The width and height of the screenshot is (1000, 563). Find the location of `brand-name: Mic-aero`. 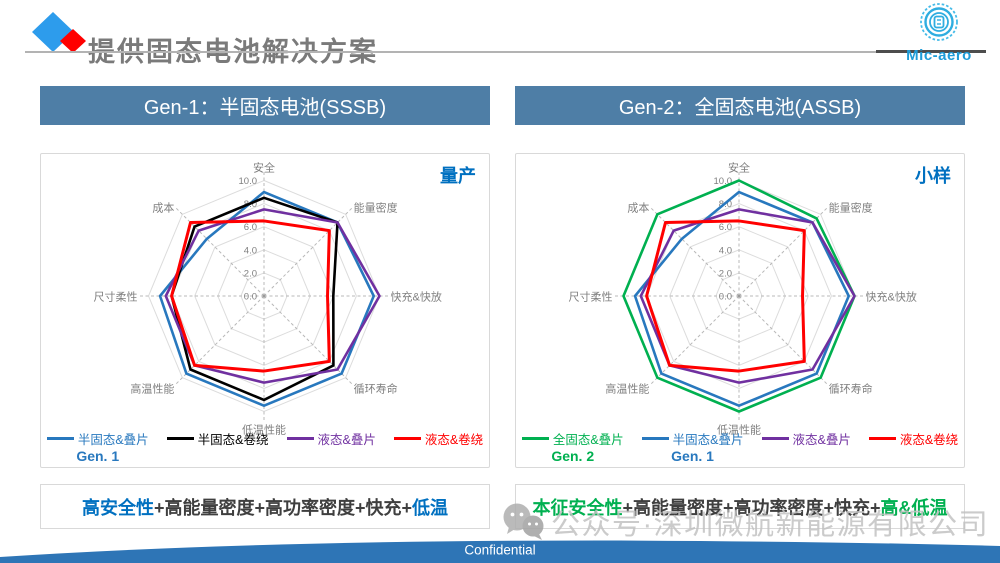

brand-name: Mic-aero is located at coordinates (939, 55).